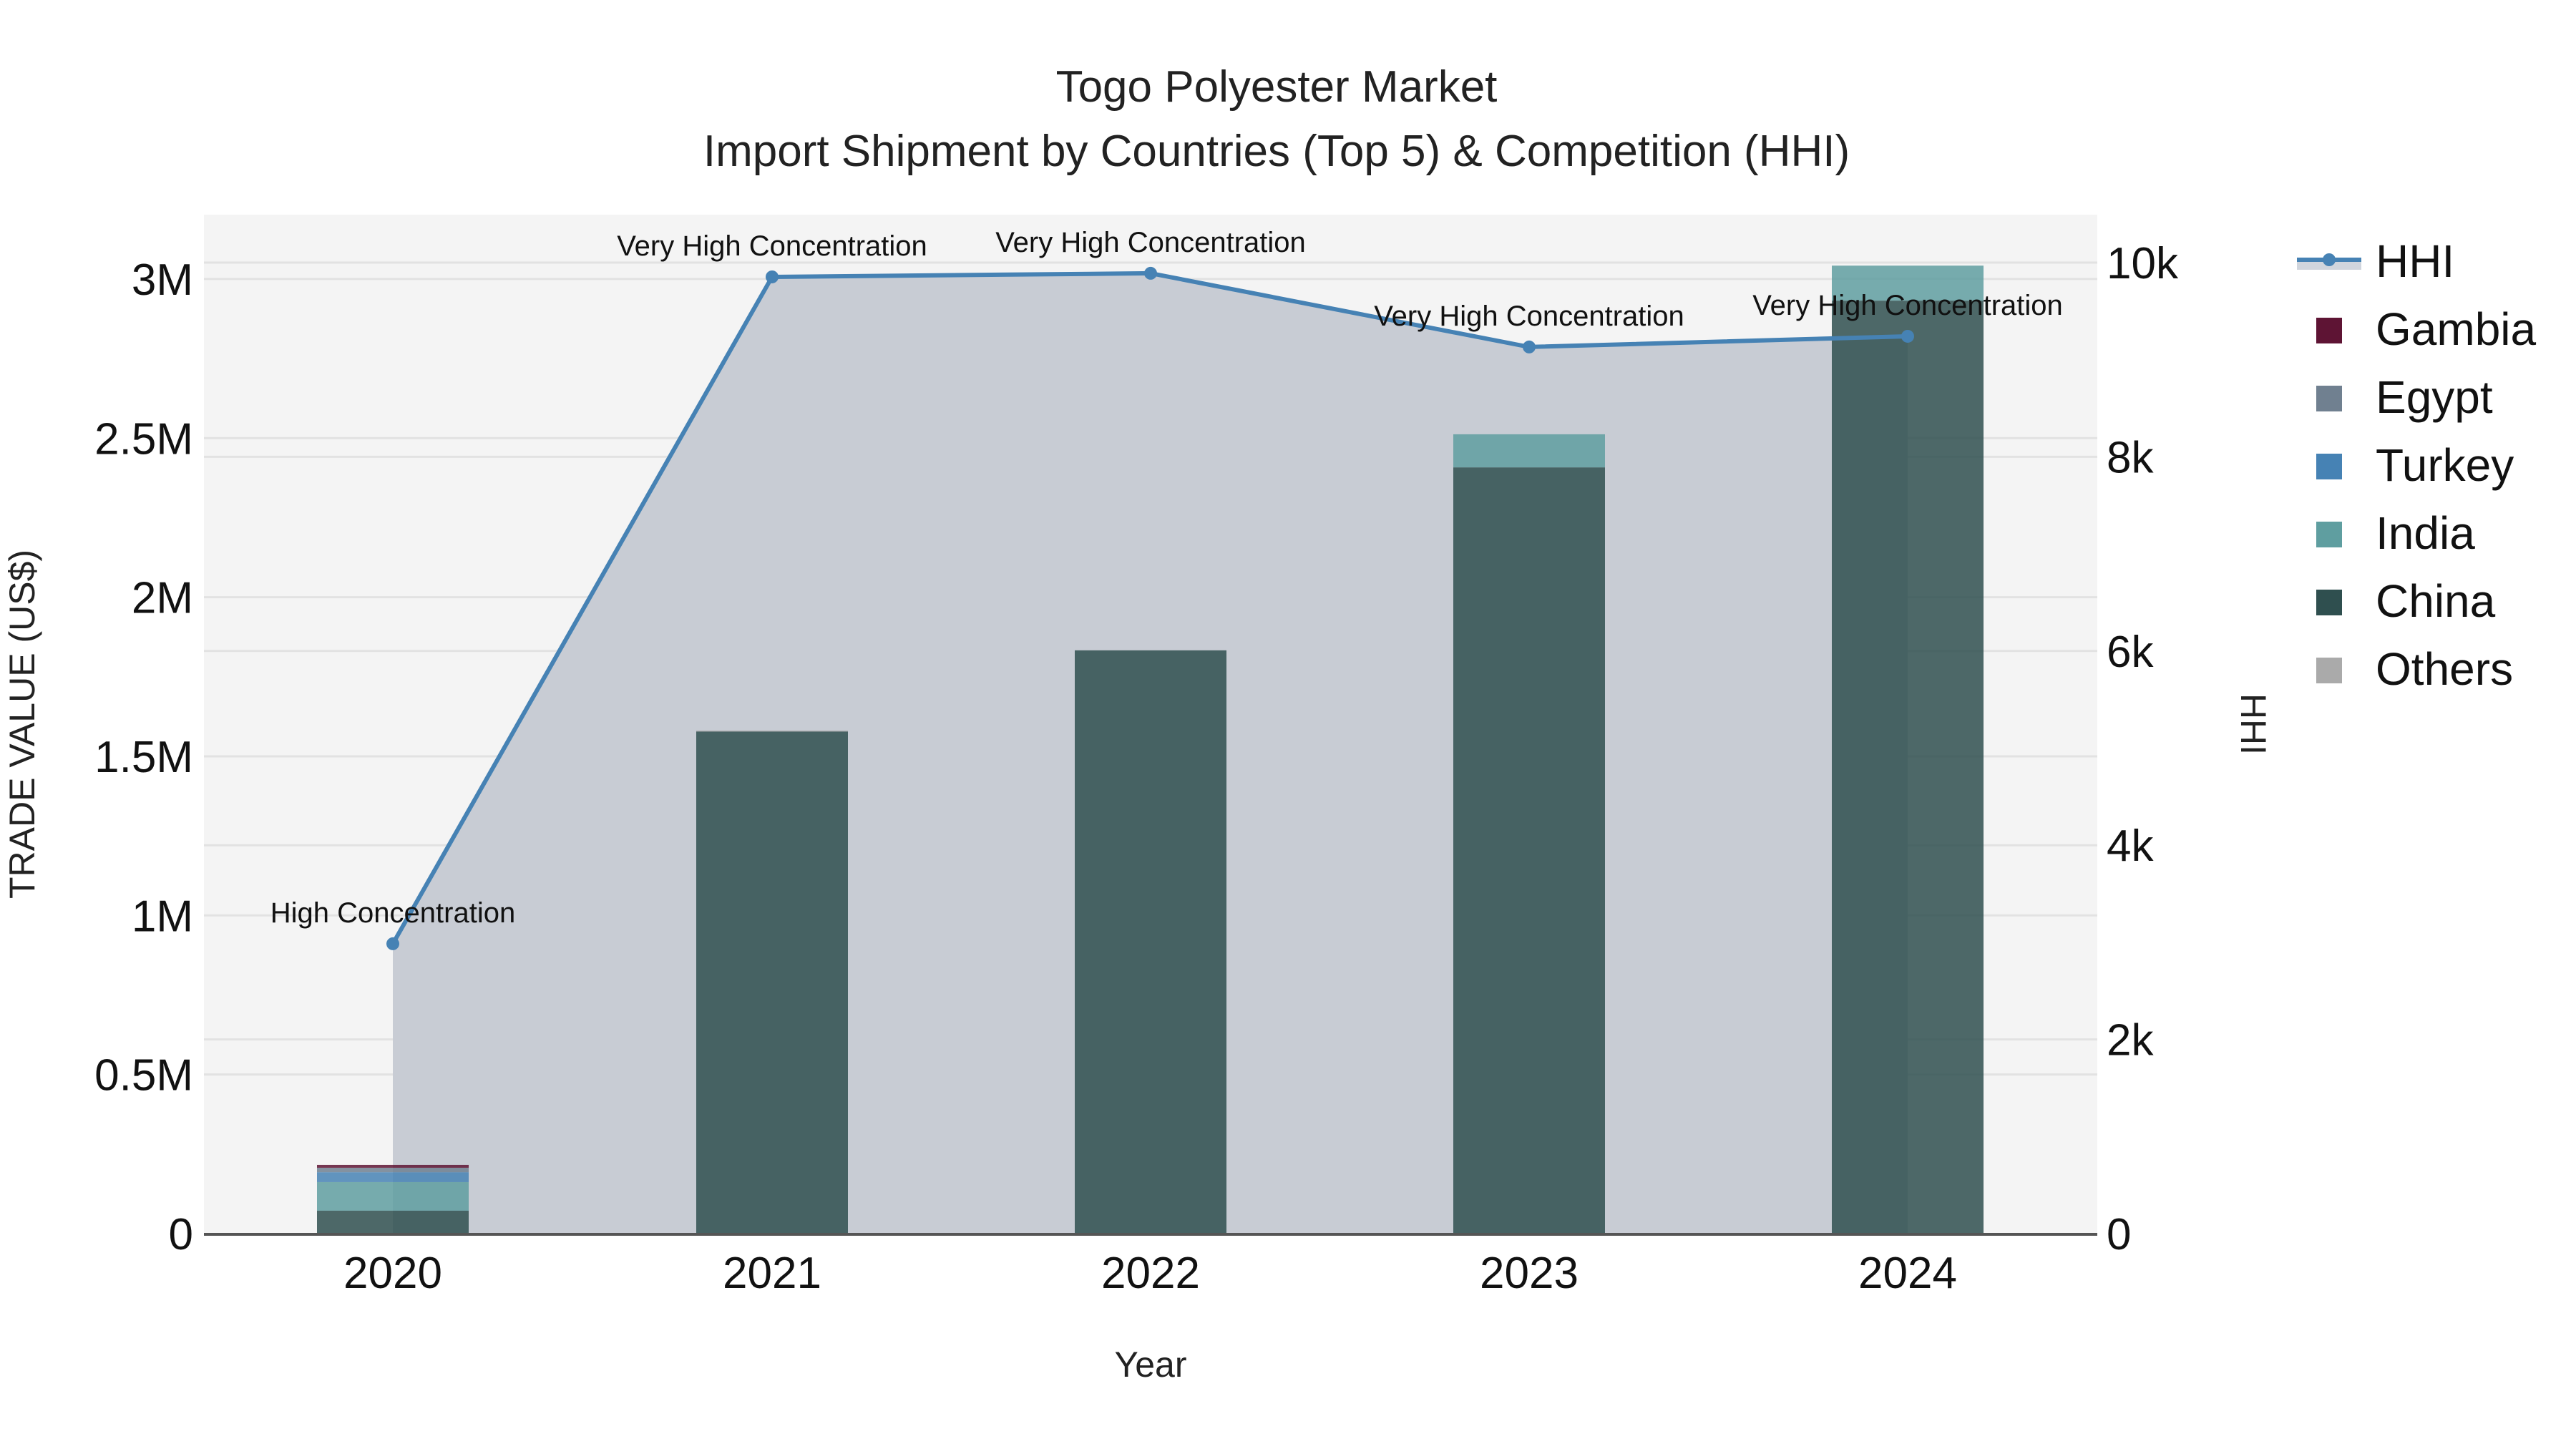  Describe the element at coordinates (22, 724) in the screenshot. I see `y-left-axis-title: TRADE VALUE (US$)` at that location.